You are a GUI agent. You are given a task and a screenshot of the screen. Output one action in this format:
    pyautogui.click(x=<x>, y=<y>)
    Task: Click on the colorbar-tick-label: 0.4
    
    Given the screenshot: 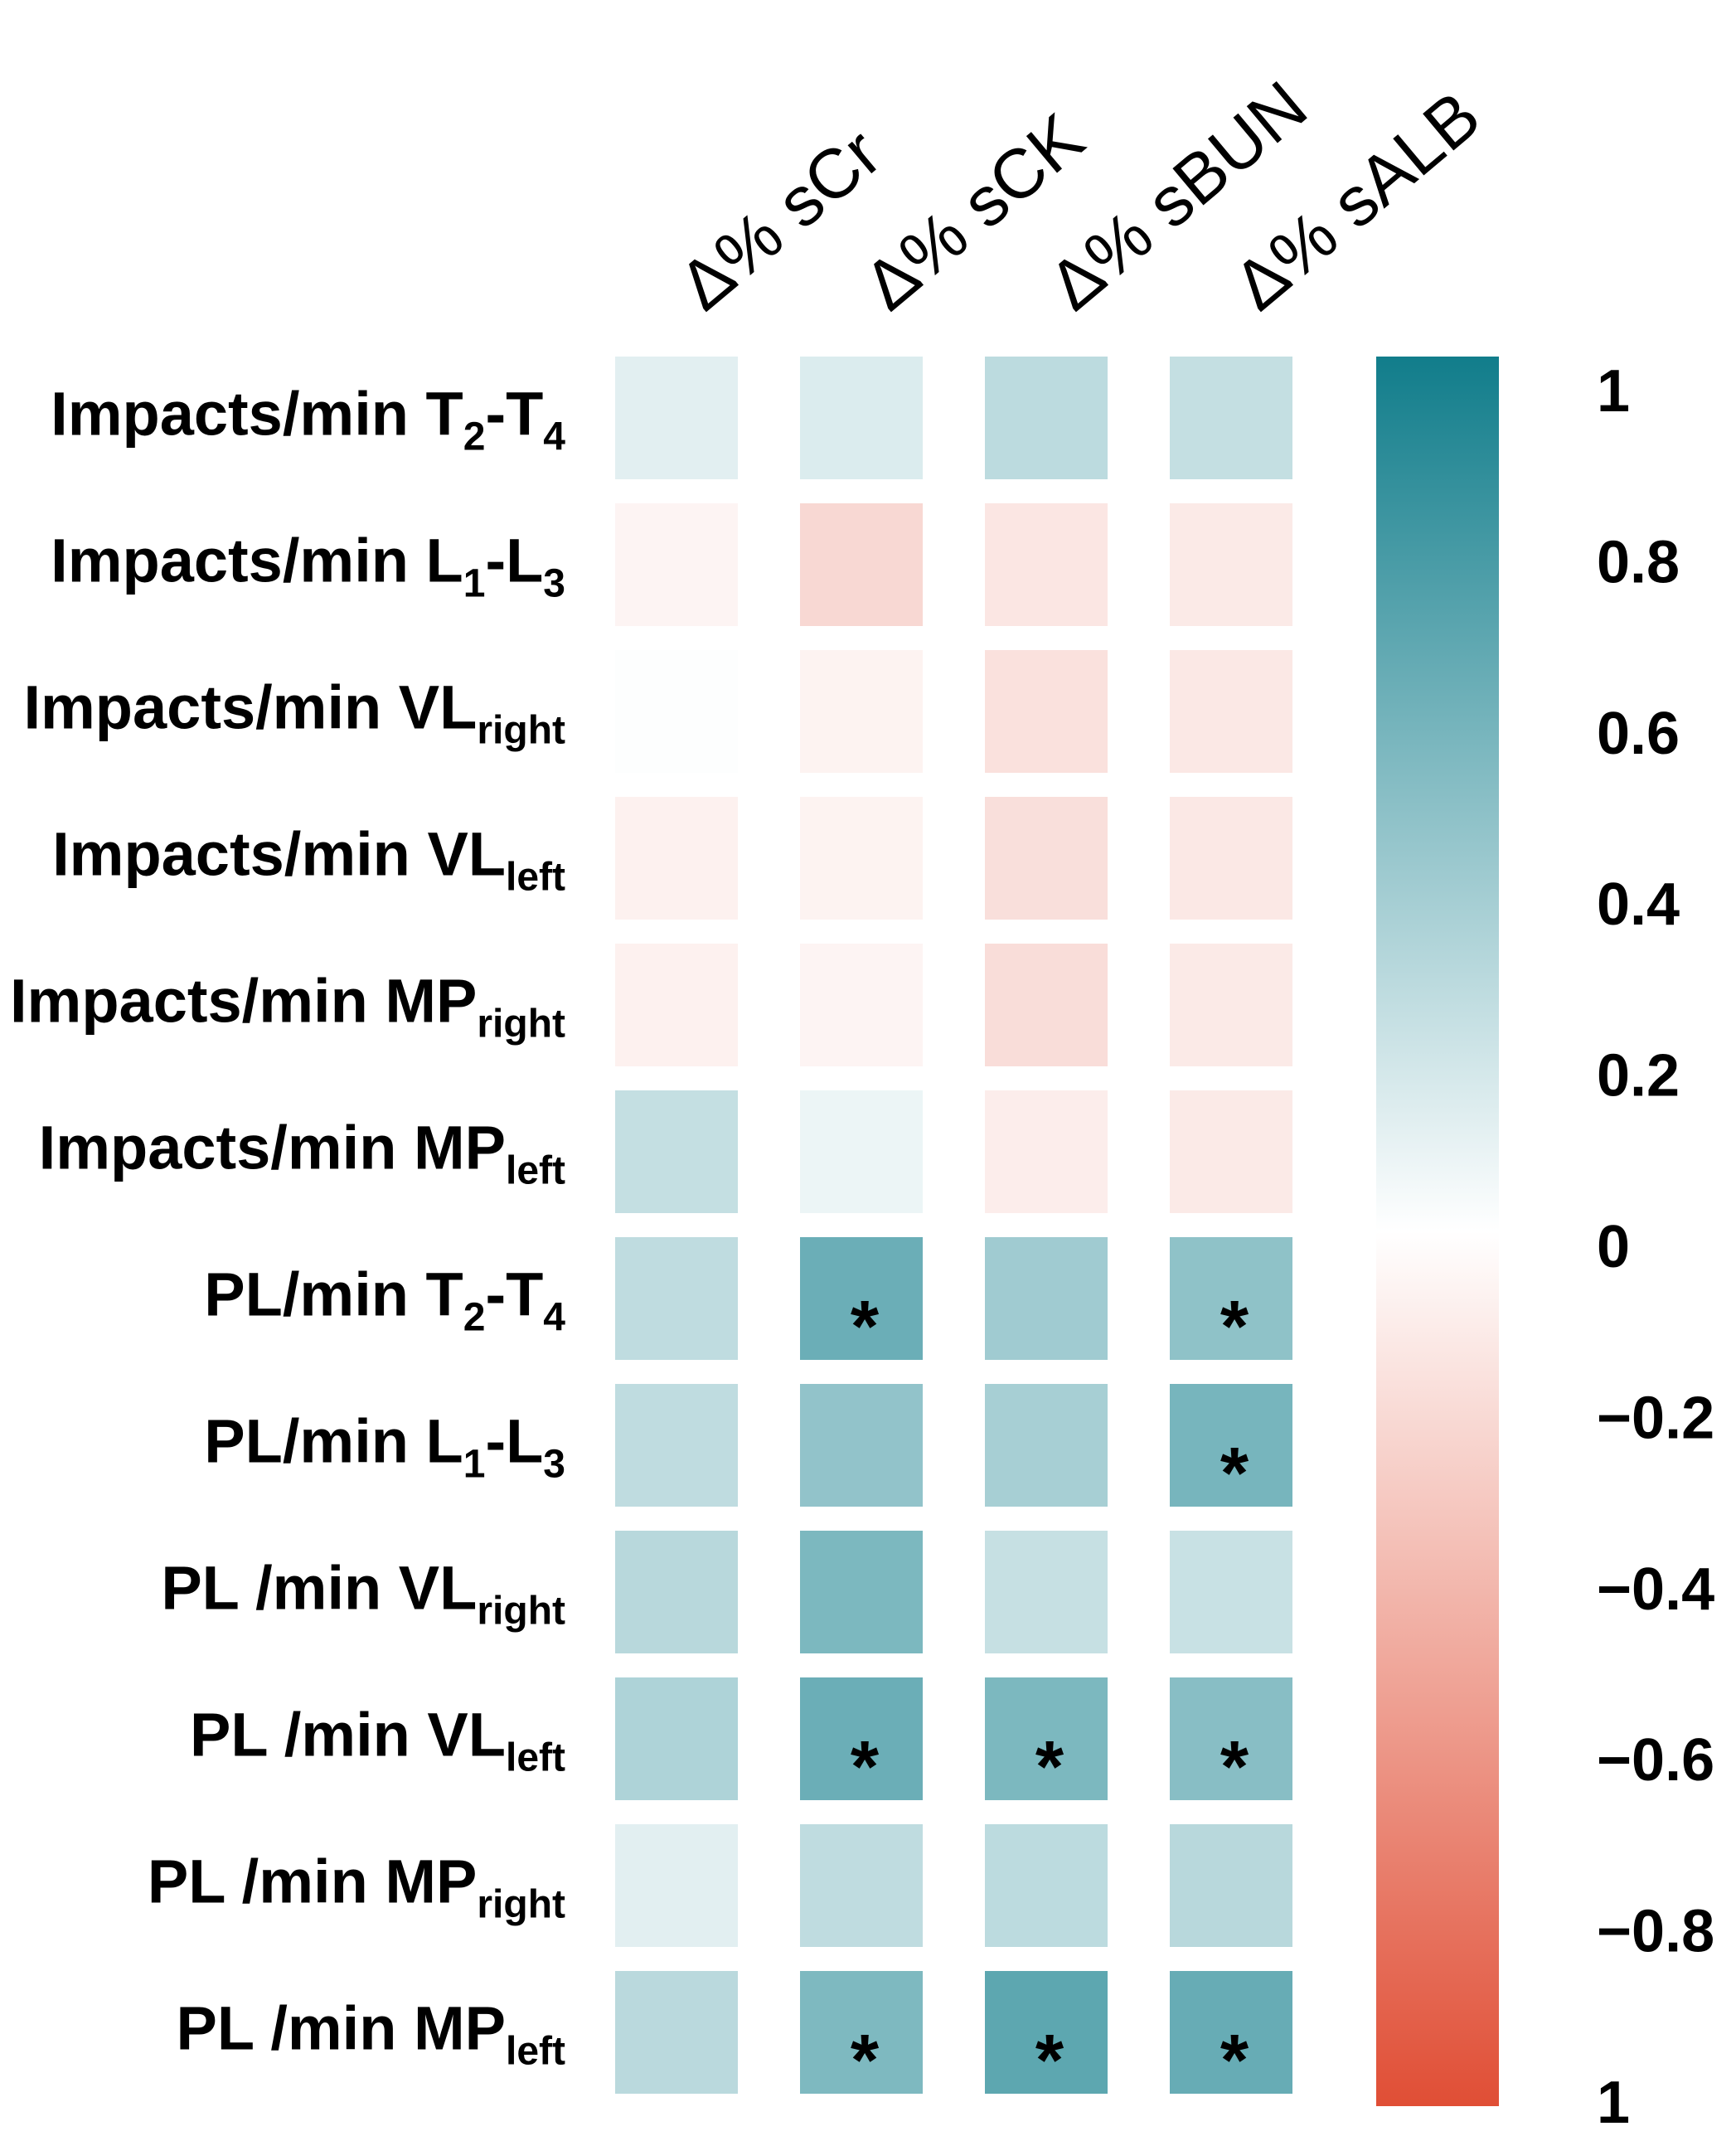 What is the action you would take?
    pyautogui.click(x=1638, y=904)
    